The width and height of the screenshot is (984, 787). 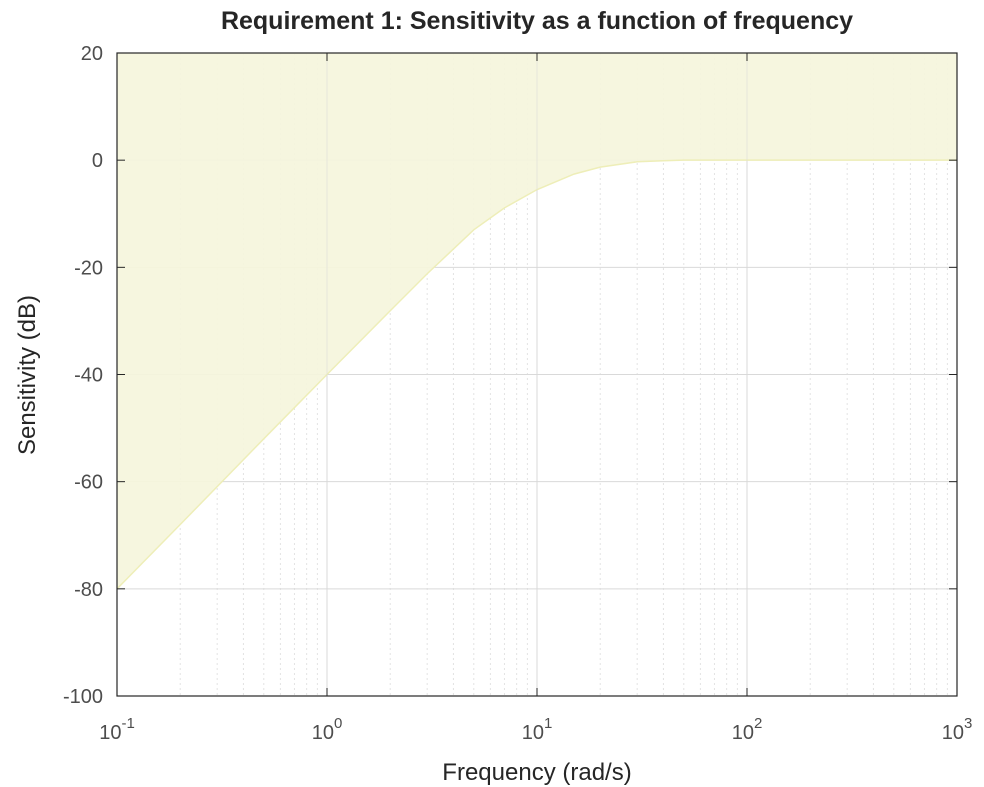 What do you see at coordinates (536, 772) in the screenshot?
I see `x-axis-label: Frequency (rad/s)` at bounding box center [536, 772].